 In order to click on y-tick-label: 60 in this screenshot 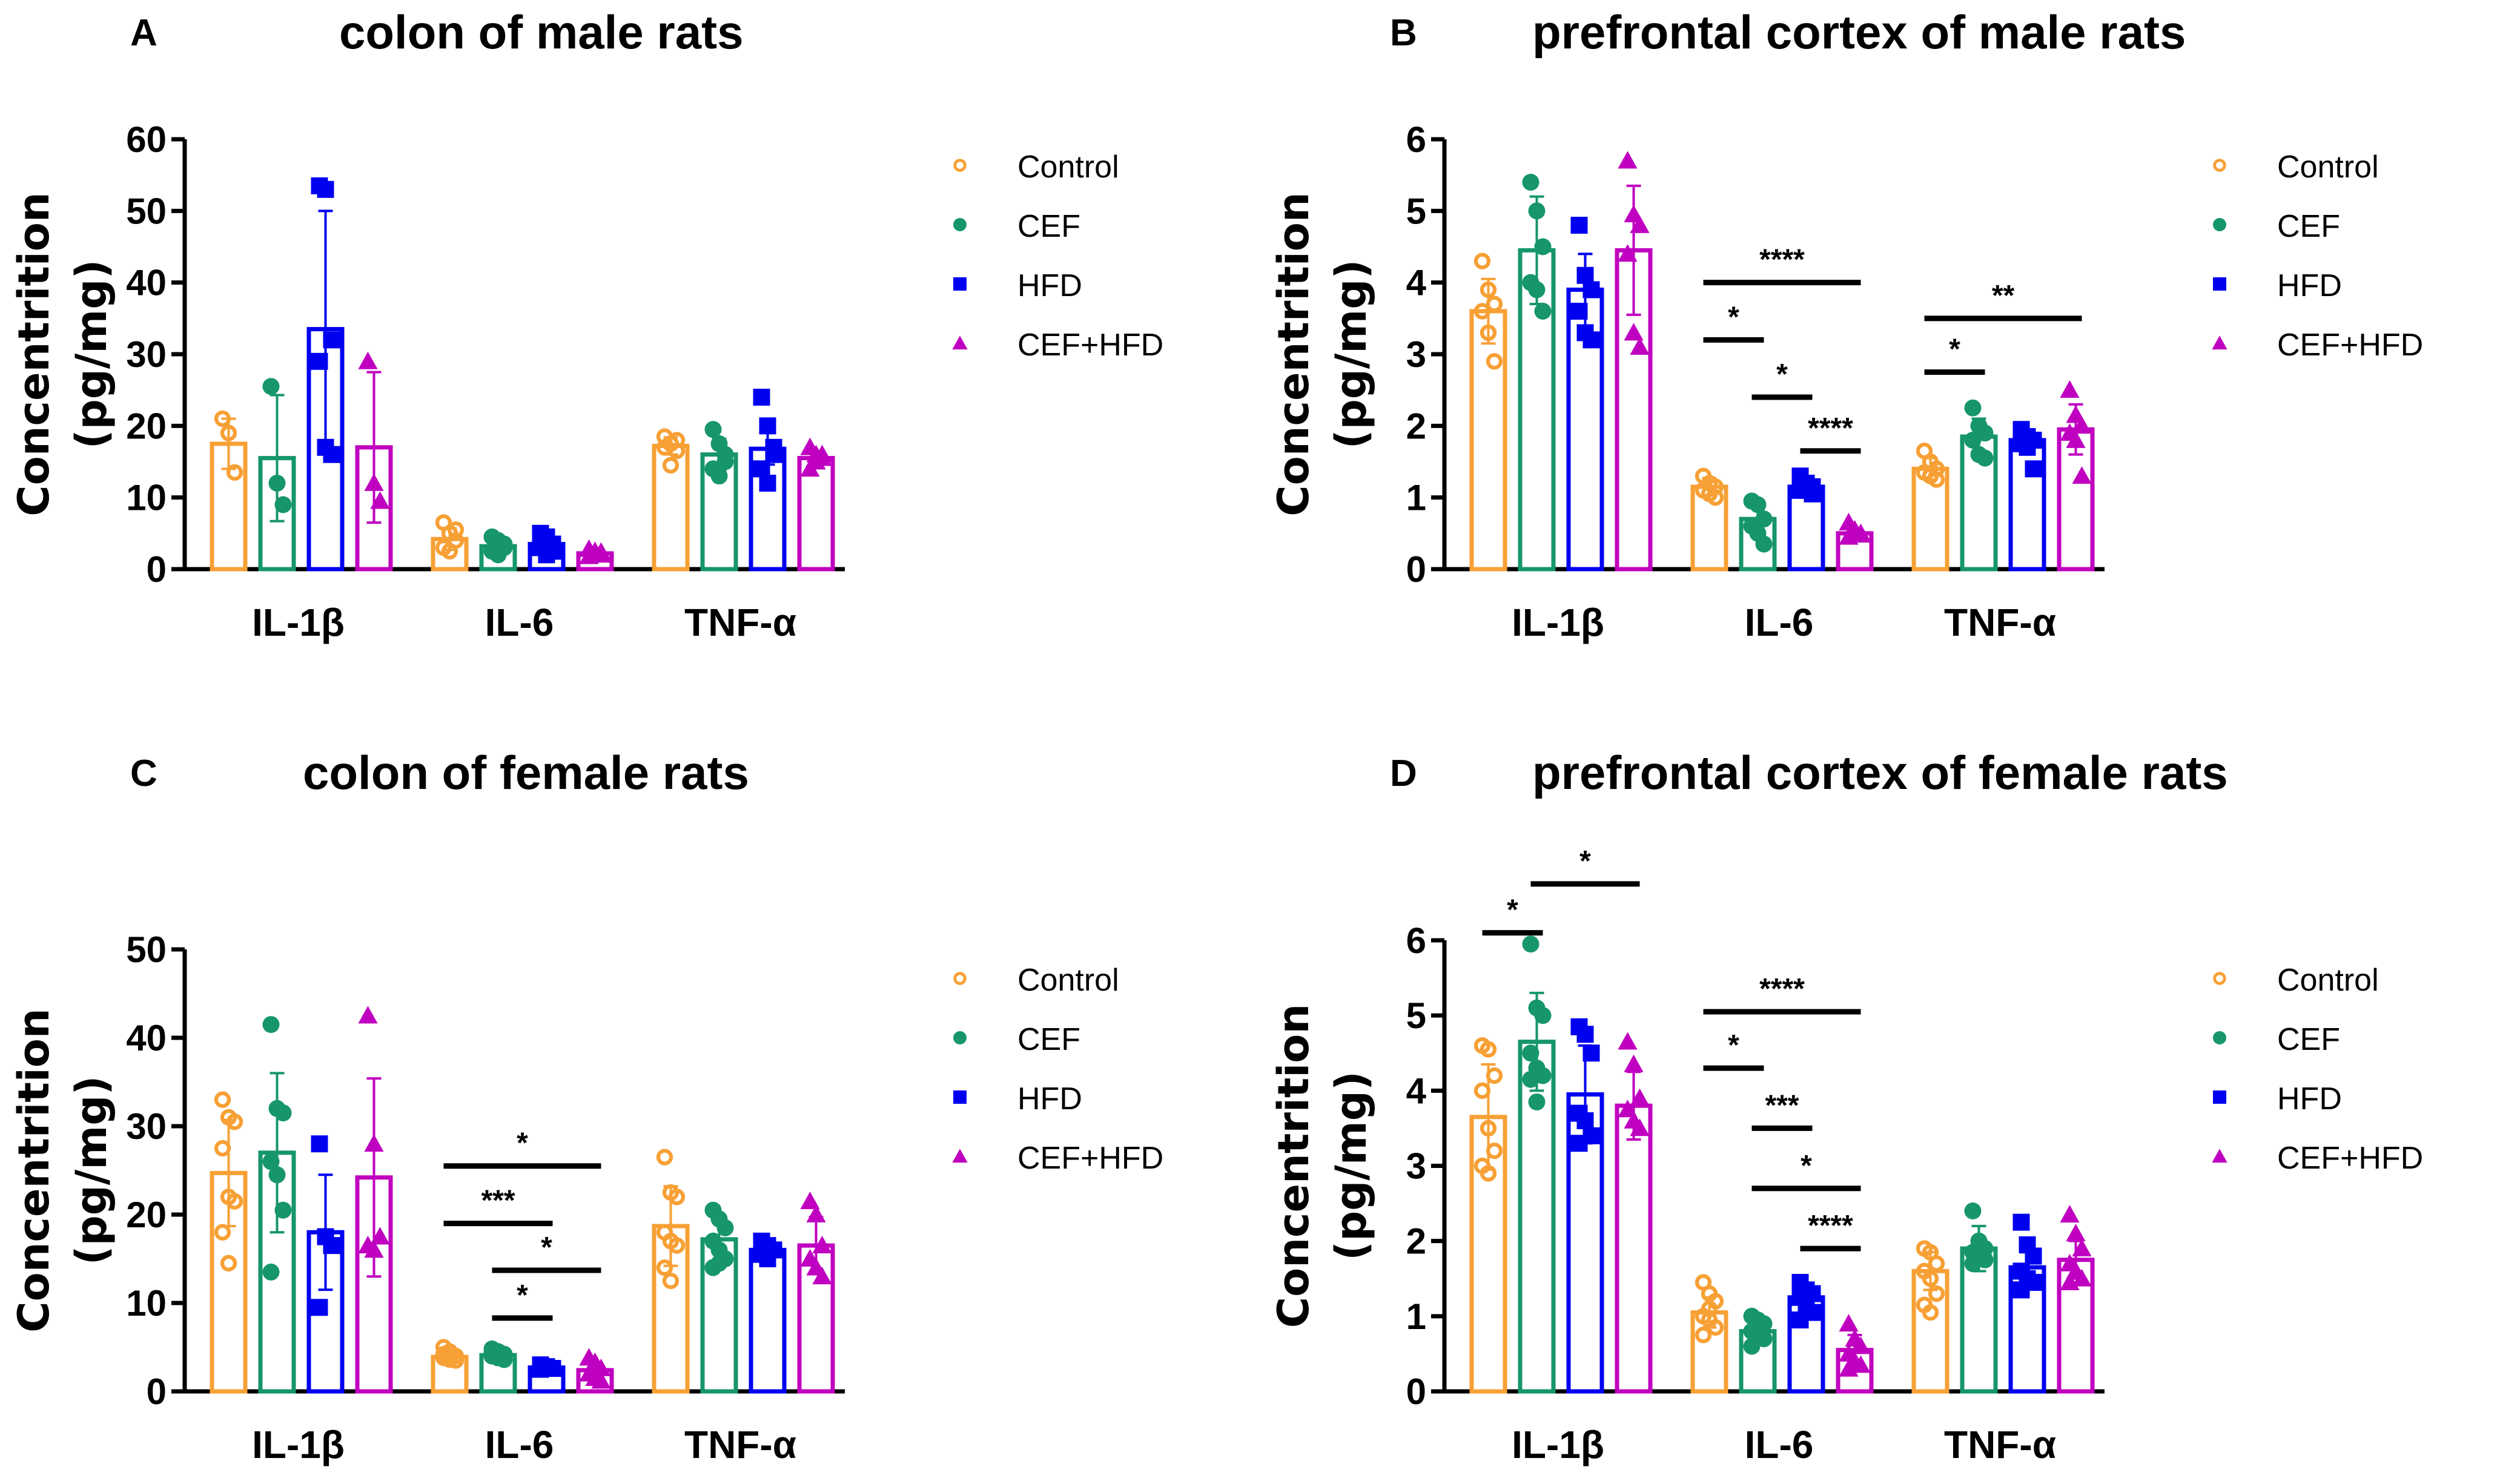, I will do `click(146, 139)`.